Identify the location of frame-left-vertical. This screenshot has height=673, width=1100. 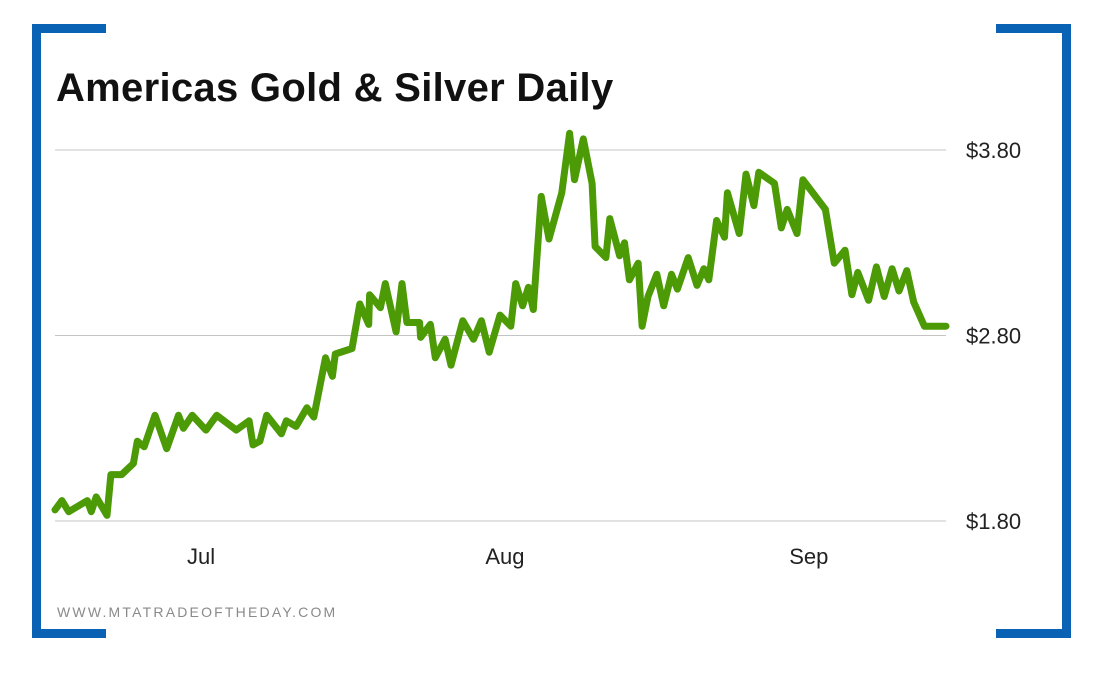
(36, 331).